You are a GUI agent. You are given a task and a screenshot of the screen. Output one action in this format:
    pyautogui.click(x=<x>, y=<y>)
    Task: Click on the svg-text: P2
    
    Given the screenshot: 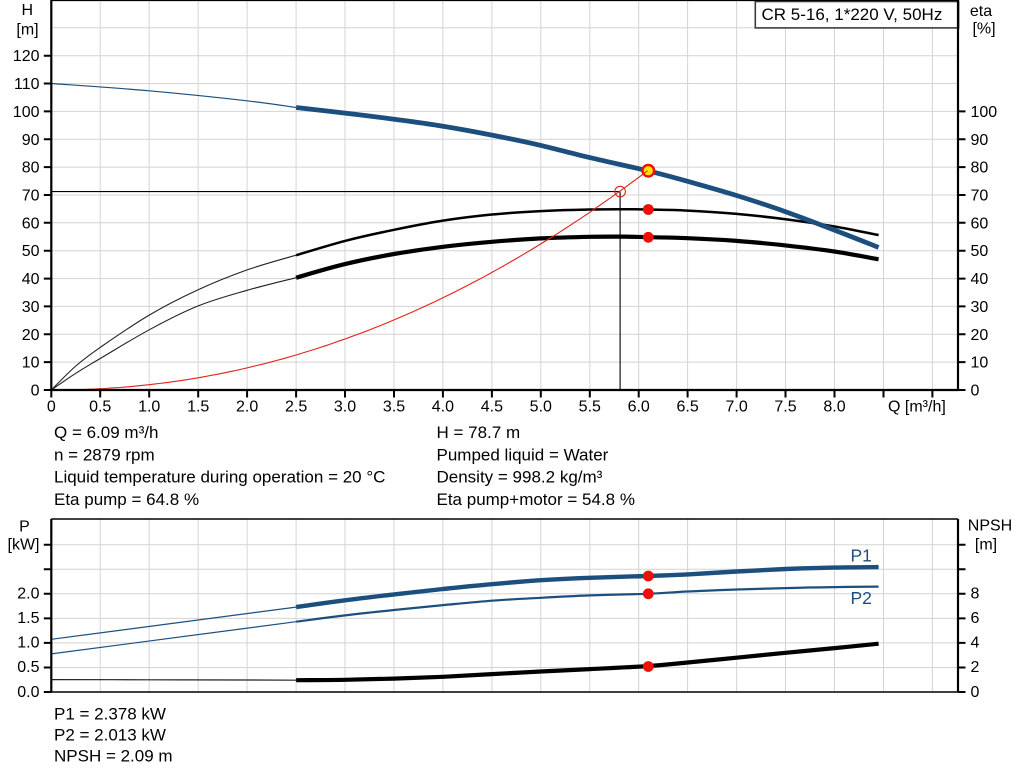 What is the action you would take?
    pyautogui.click(x=861, y=598)
    